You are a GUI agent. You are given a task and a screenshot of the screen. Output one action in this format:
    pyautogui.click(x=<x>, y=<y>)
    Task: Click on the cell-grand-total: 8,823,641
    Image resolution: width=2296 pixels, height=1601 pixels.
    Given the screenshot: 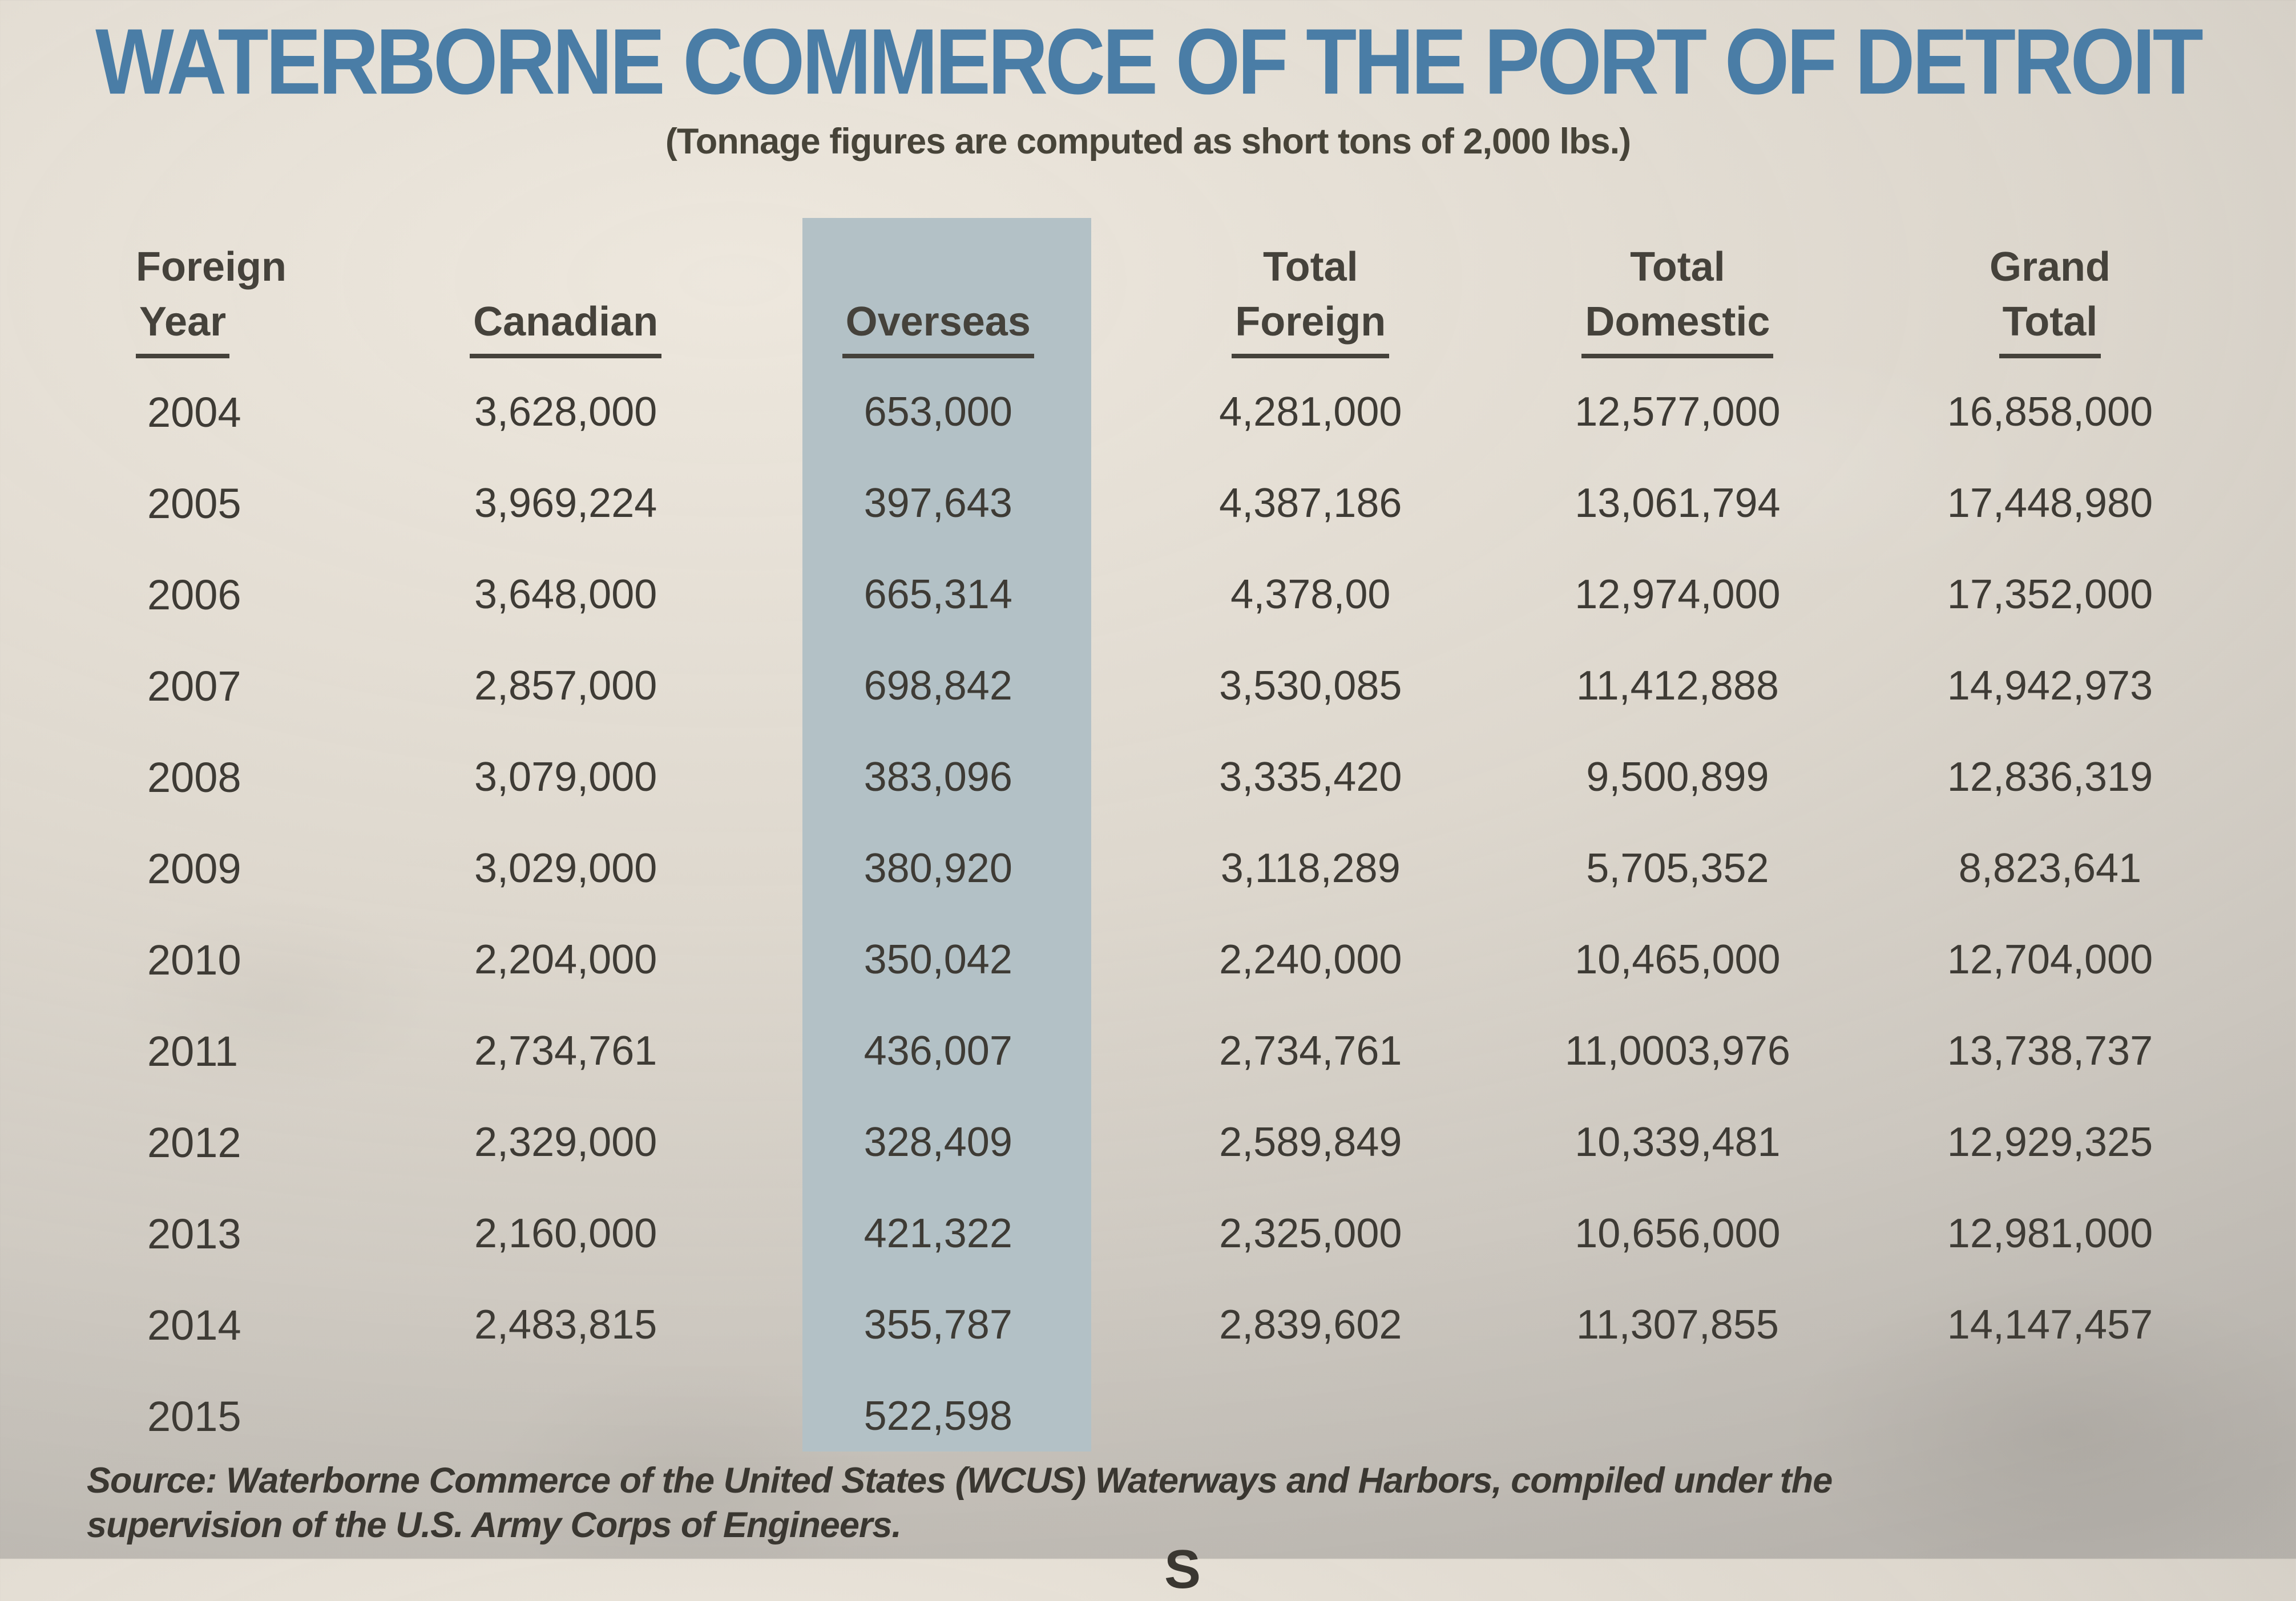 What is the action you would take?
    pyautogui.click(x=2050, y=869)
    